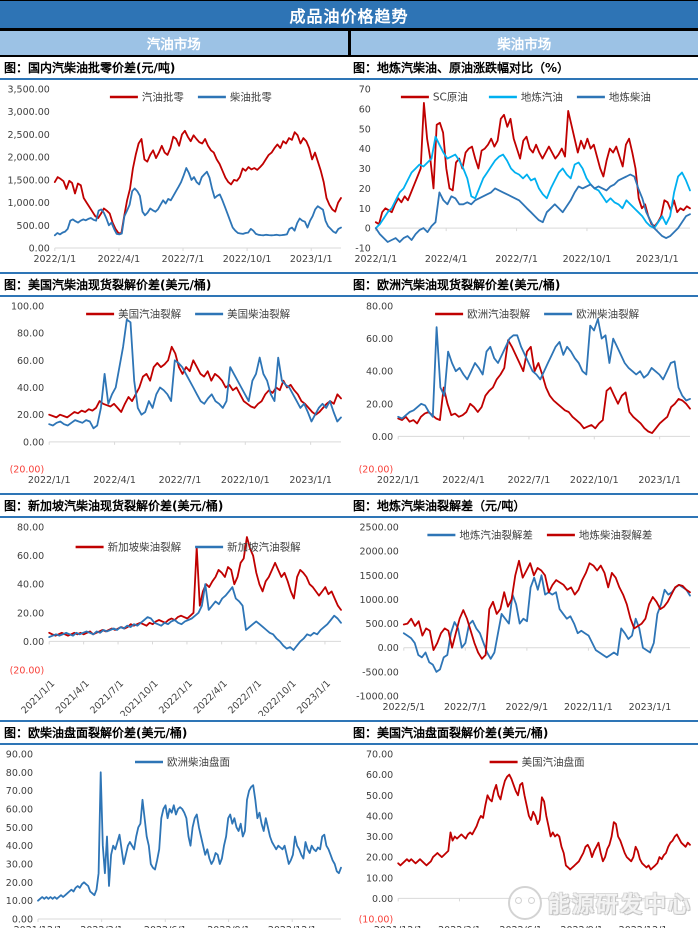 The image size is (698, 928). I want to click on svg-text: 3,000.00, so click(28, 112).